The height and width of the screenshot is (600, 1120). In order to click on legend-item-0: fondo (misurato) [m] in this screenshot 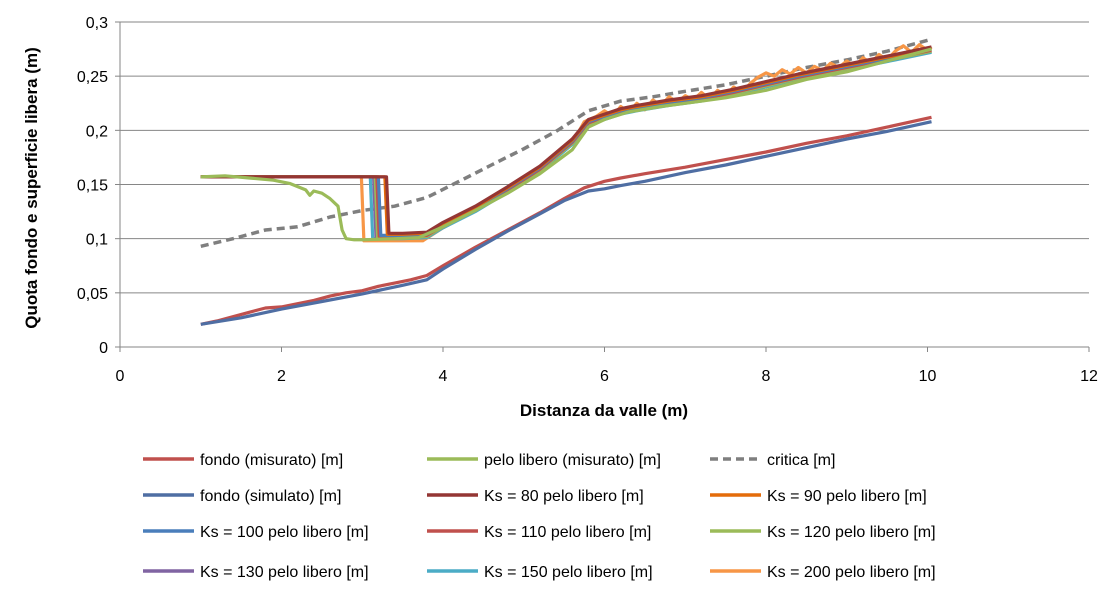, I will do `click(243, 460)`.